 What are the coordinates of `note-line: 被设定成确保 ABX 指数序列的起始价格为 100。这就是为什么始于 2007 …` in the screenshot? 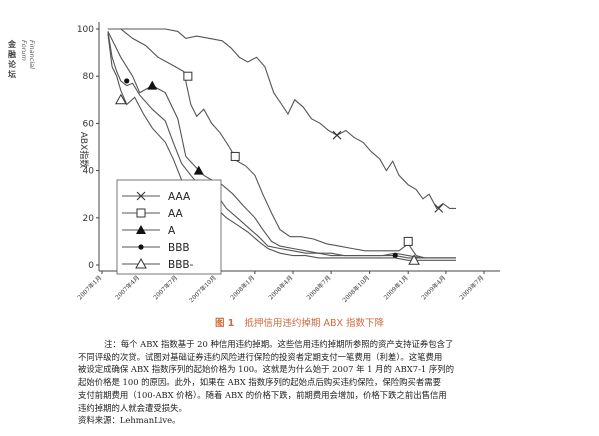 It's located at (266, 369).